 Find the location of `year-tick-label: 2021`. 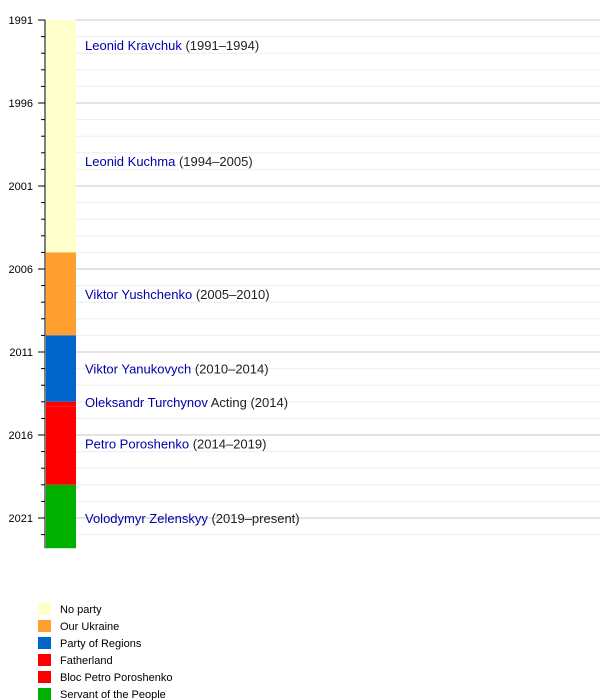

year-tick-label: 2021 is located at coordinates (21, 519).